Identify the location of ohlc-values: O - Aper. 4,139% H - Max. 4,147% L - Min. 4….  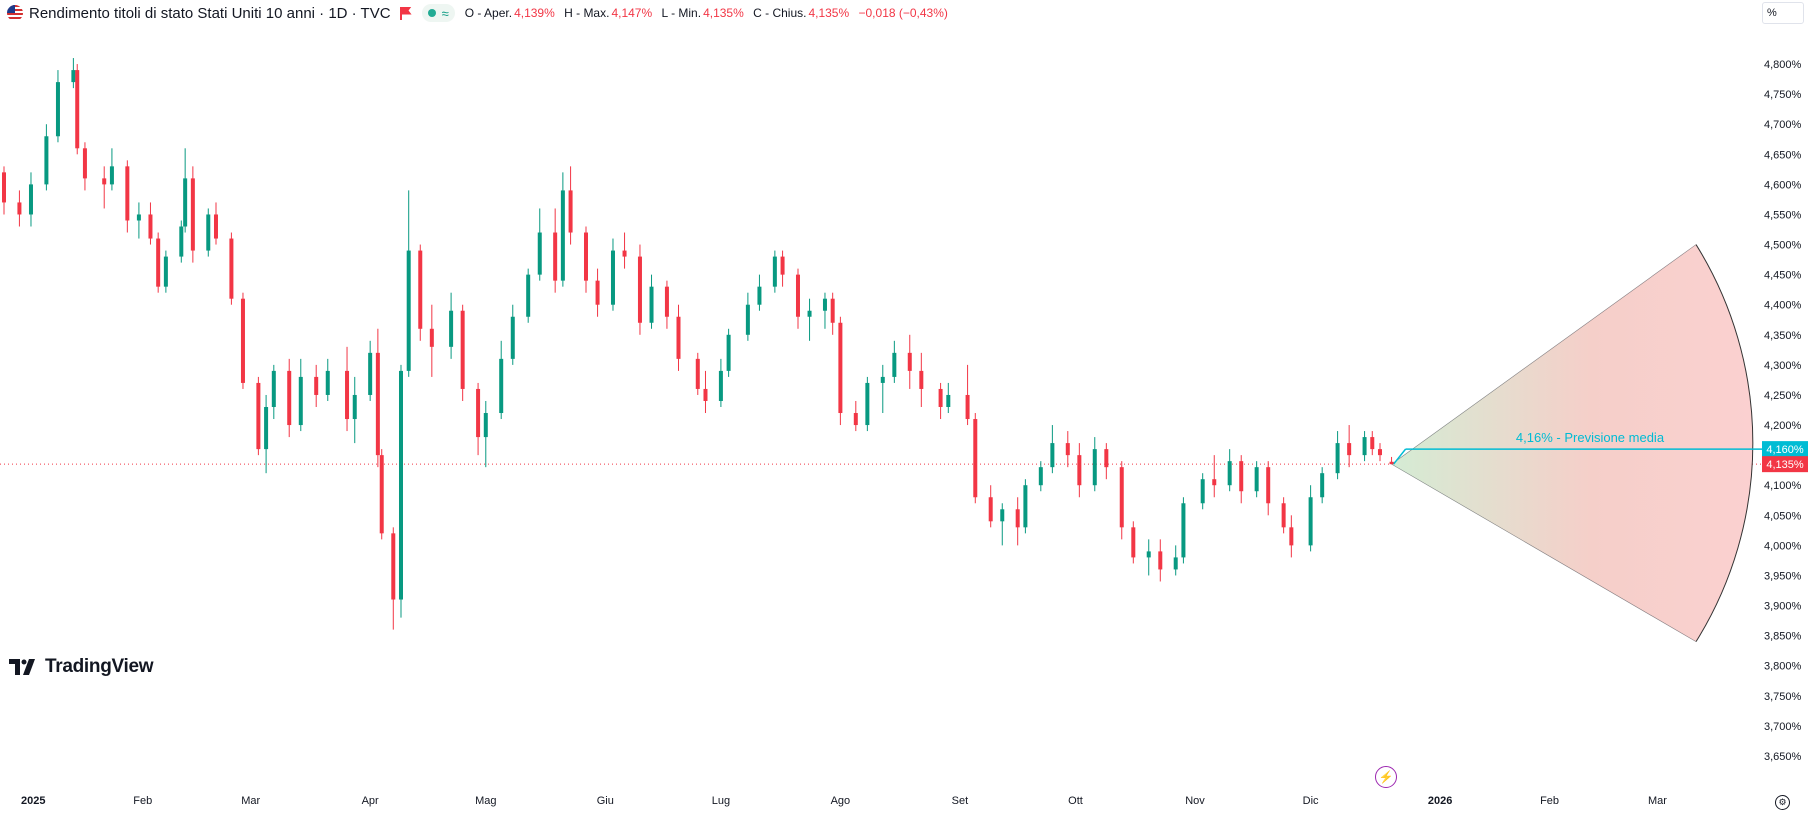
(709, 13).